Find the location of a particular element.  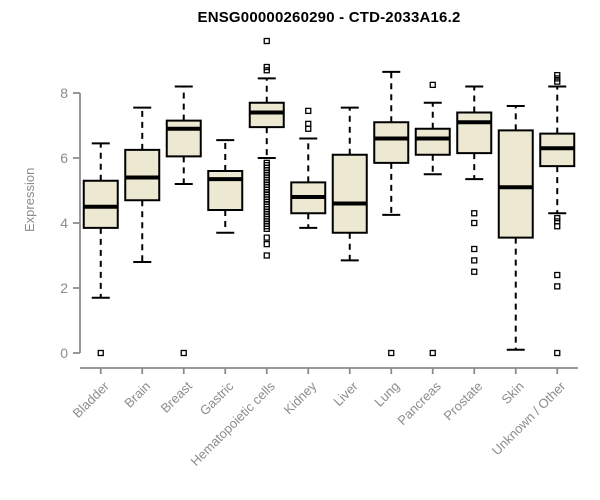

x-category-label-breast: Breast is located at coordinates (176, 396).